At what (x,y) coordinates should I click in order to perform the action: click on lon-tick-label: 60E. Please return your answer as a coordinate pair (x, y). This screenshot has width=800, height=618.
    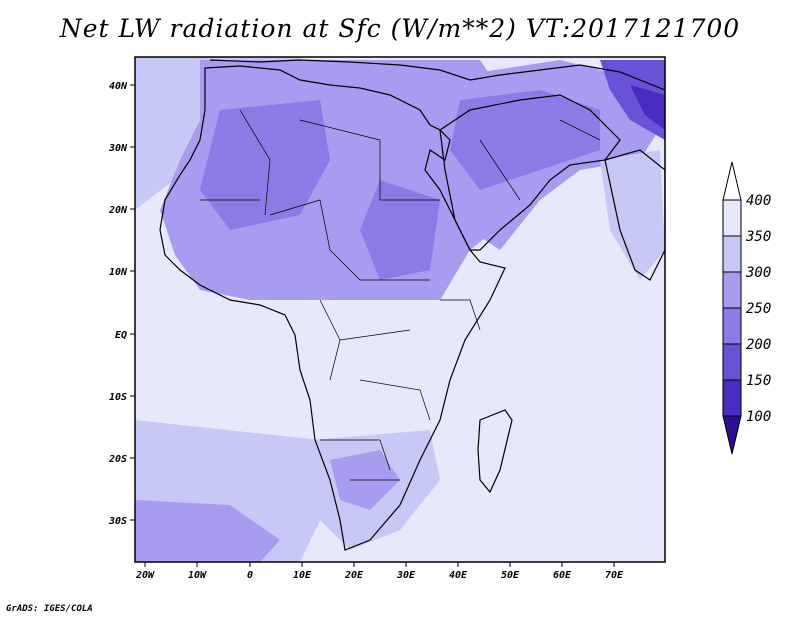
    Looking at the image, I should click on (562, 575).